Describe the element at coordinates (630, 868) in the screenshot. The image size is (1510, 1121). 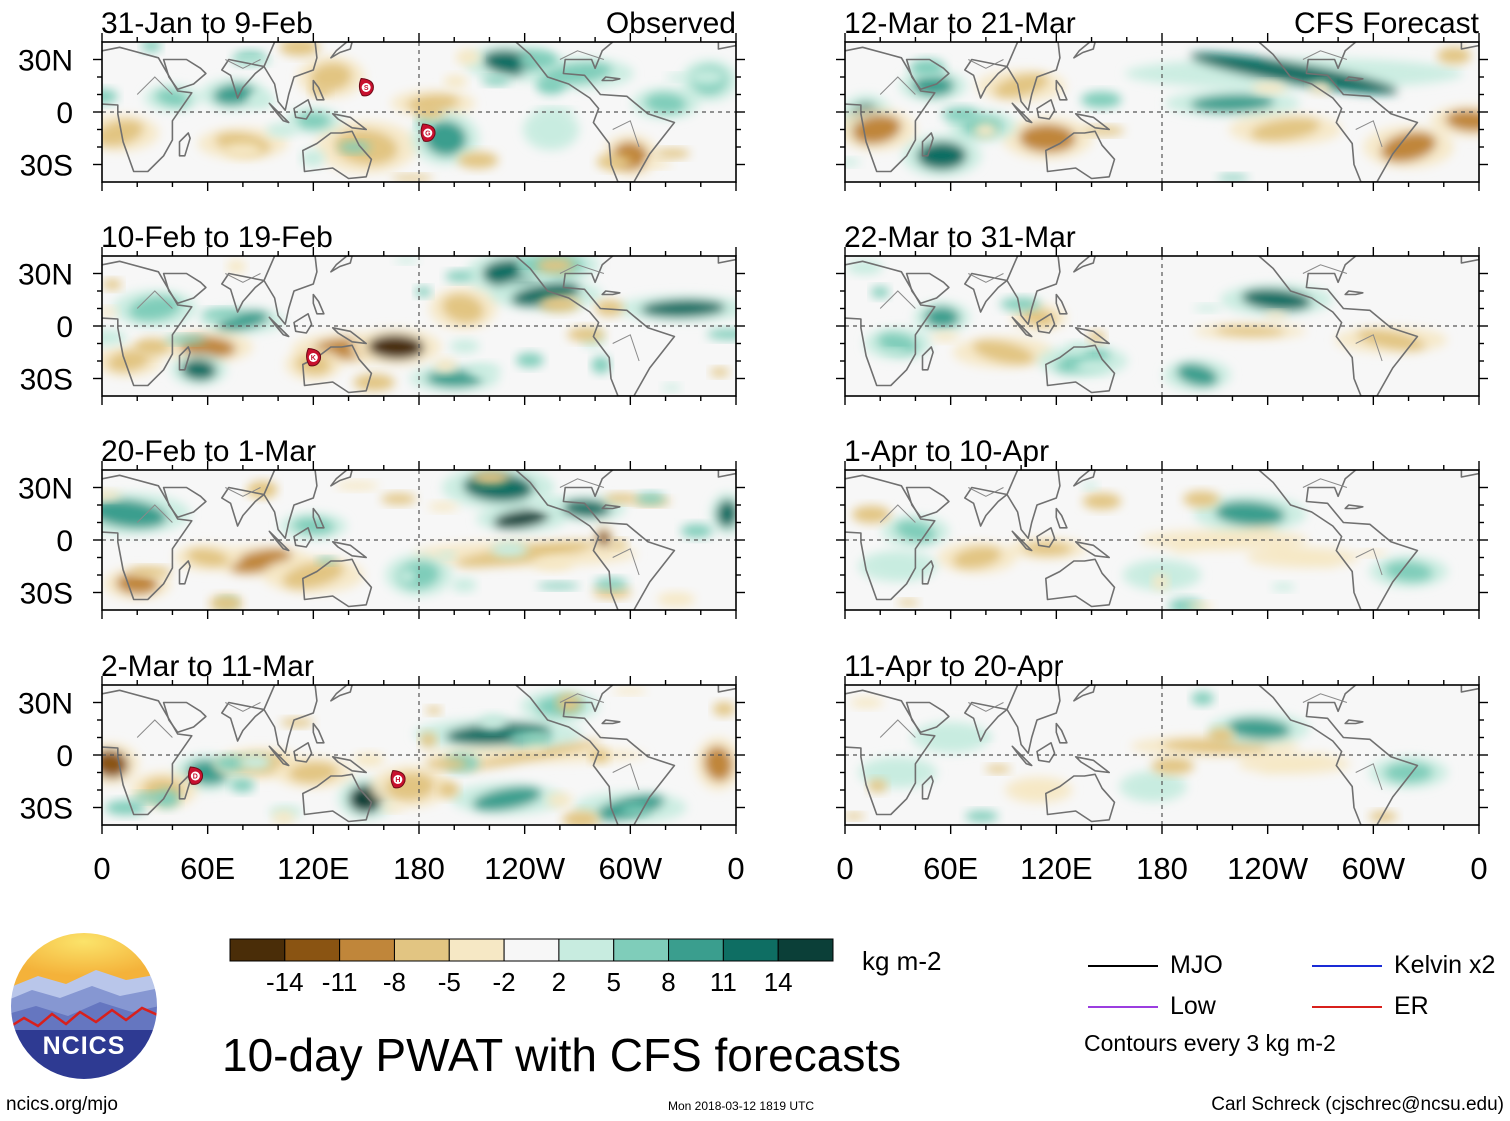
I see `x-tick-label: 60W` at that location.